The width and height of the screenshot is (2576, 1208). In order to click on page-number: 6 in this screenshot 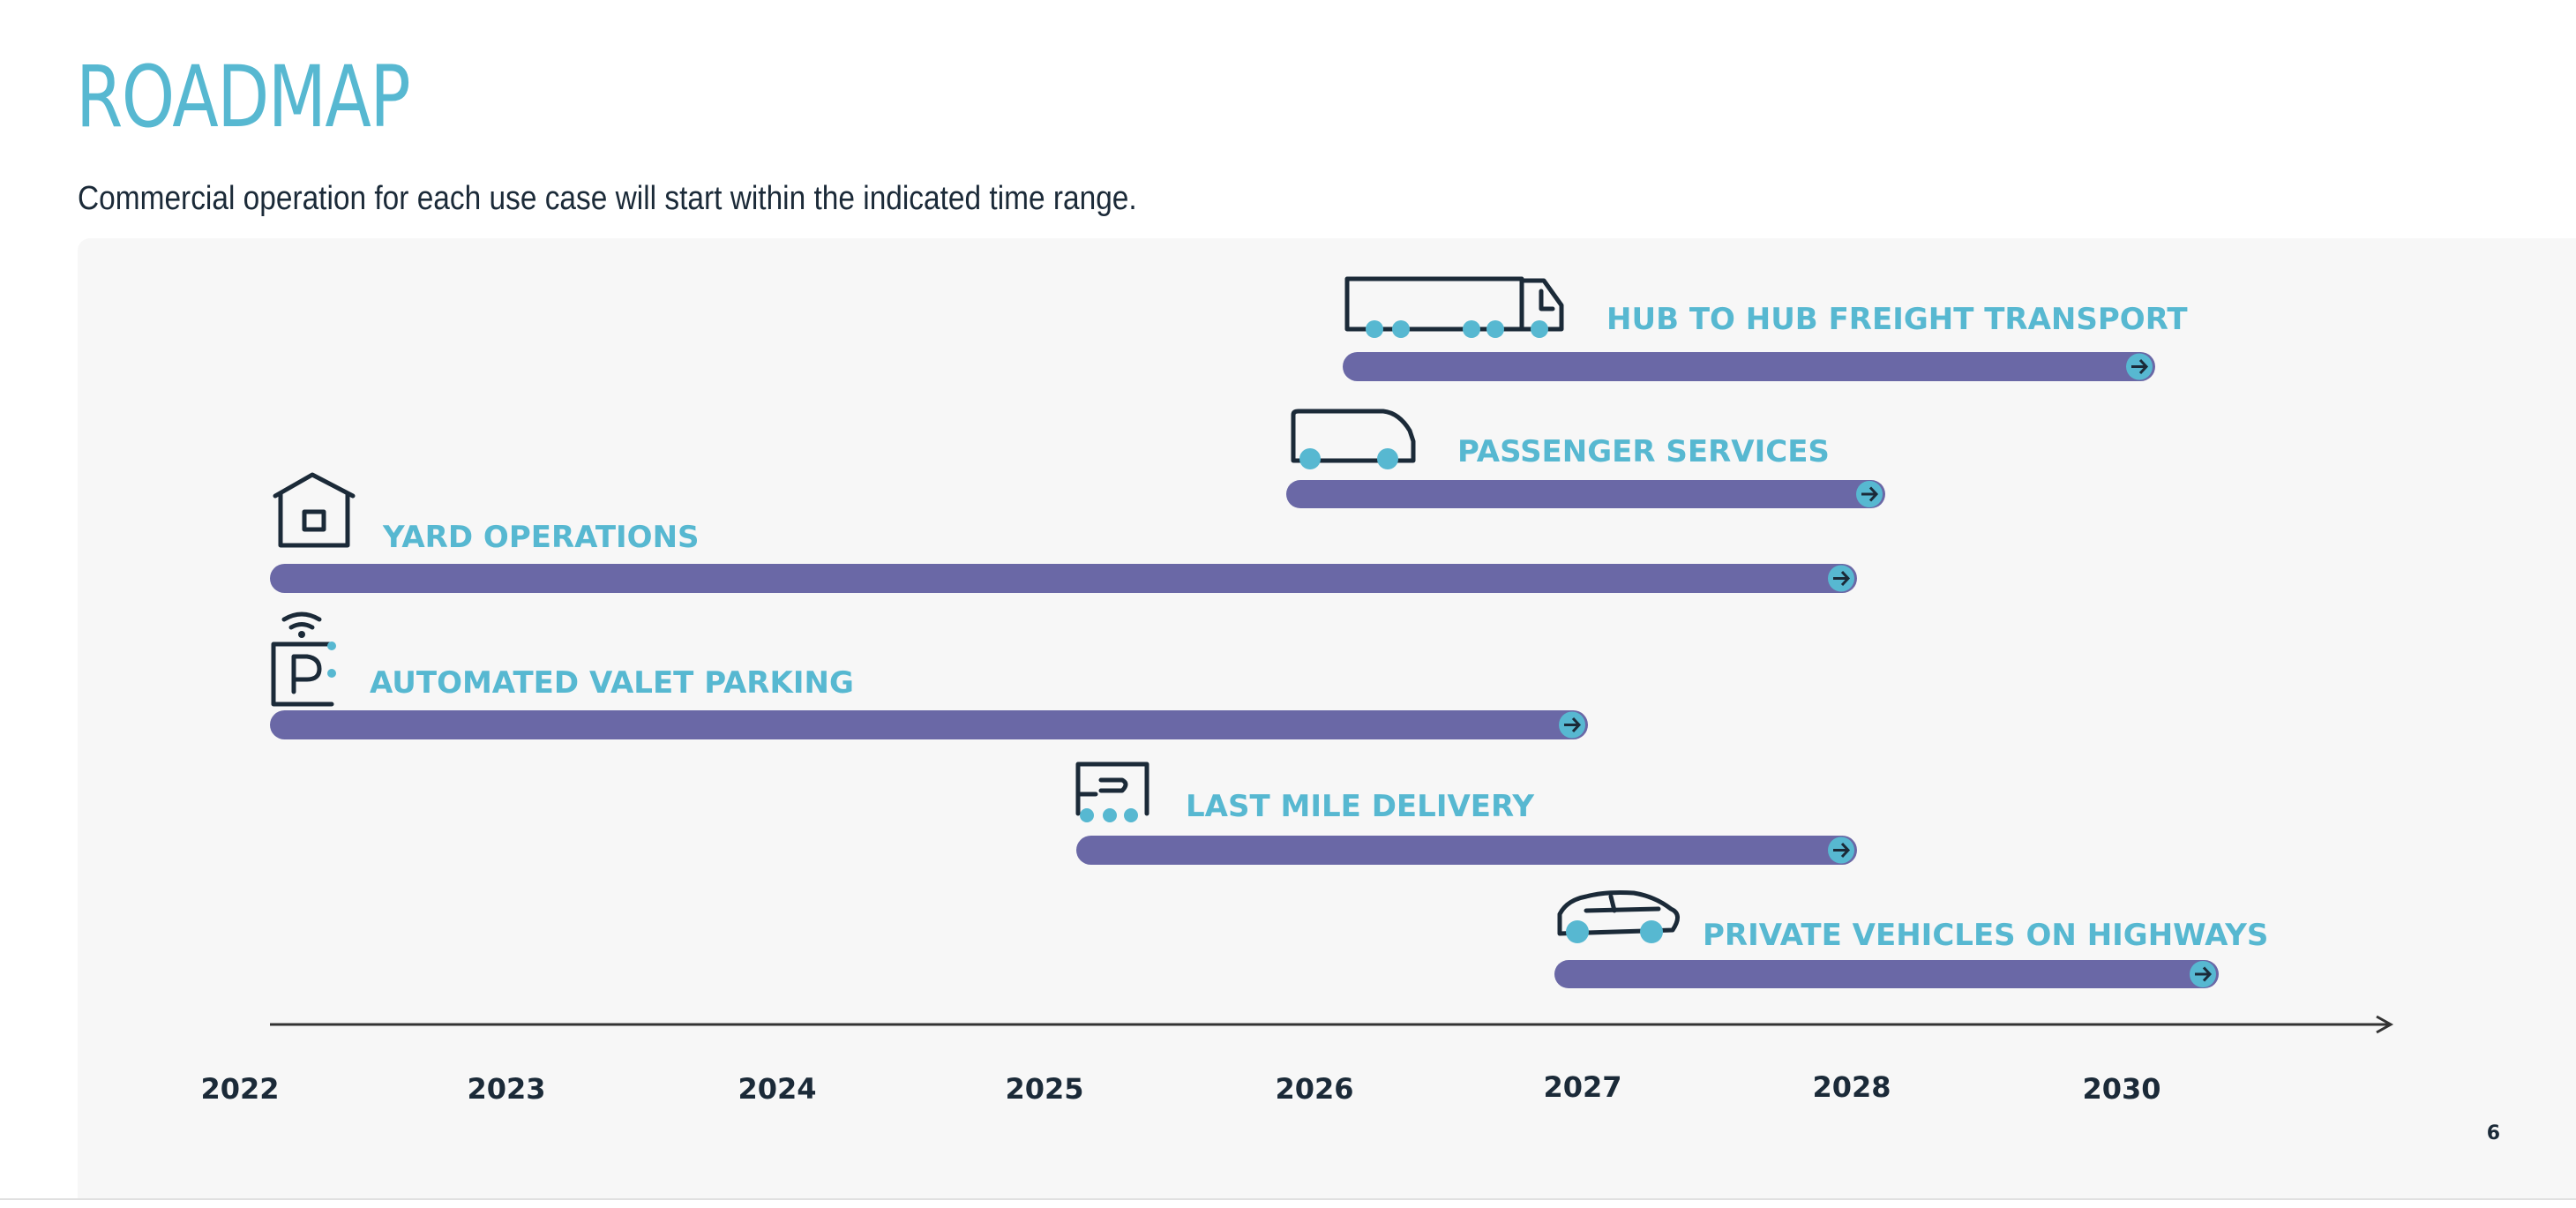, I will do `click(2493, 1133)`.